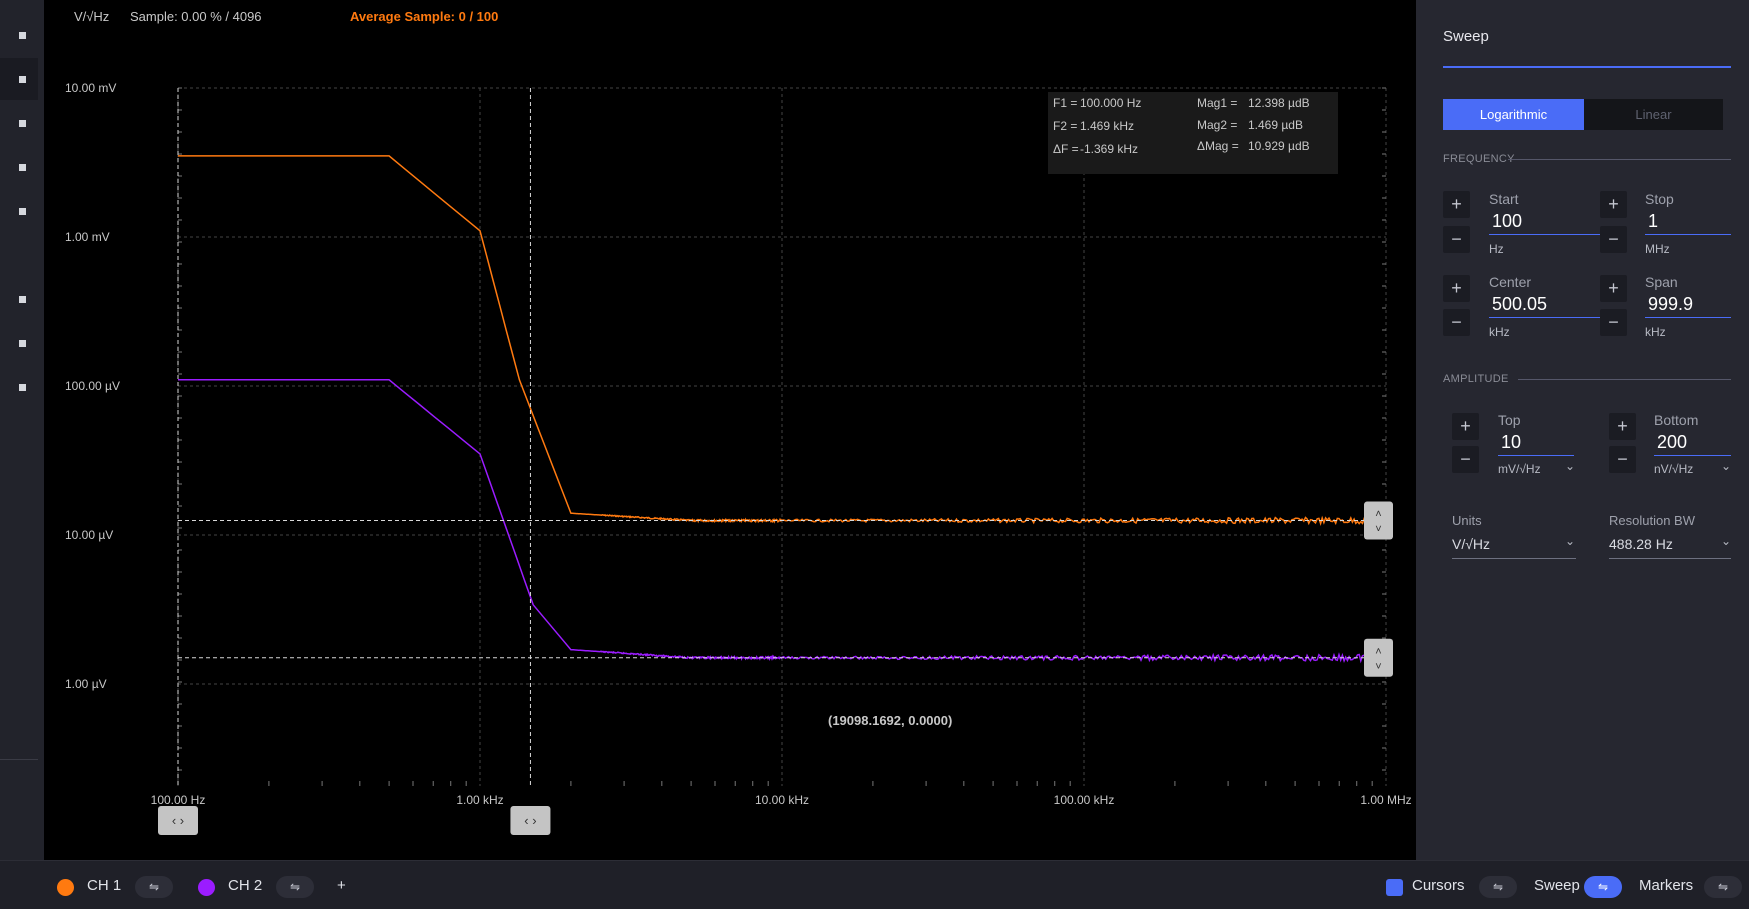 This screenshot has width=1749, height=909. Describe the element at coordinates (1385, 800) in the screenshot. I see `x-tick-label: 1.00 MHz` at that location.